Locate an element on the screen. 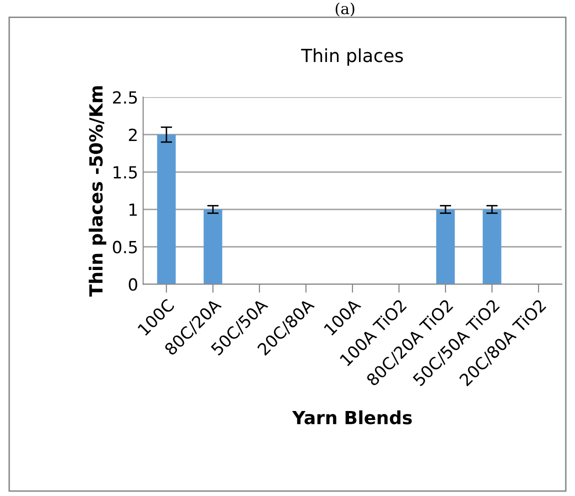  chart-title: Thin places is located at coordinates (352, 57).